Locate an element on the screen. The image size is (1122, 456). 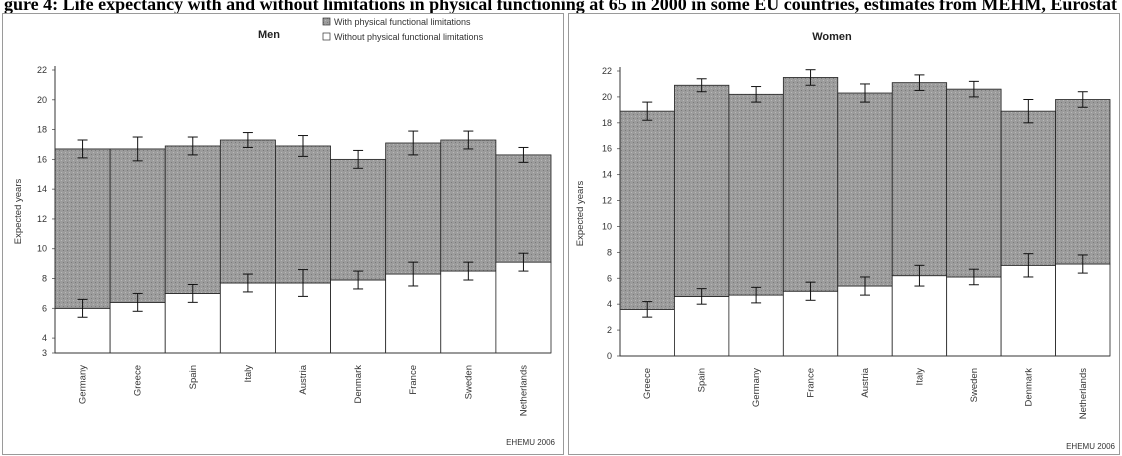
legend-swatch-without-physical-functional-limitations is located at coordinates (326, 36).